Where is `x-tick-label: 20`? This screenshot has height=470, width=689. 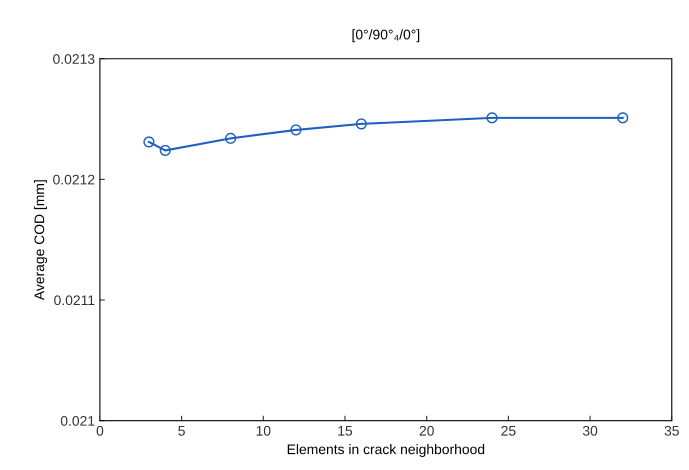
x-tick-label: 20 is located at coordinates (427, 431).